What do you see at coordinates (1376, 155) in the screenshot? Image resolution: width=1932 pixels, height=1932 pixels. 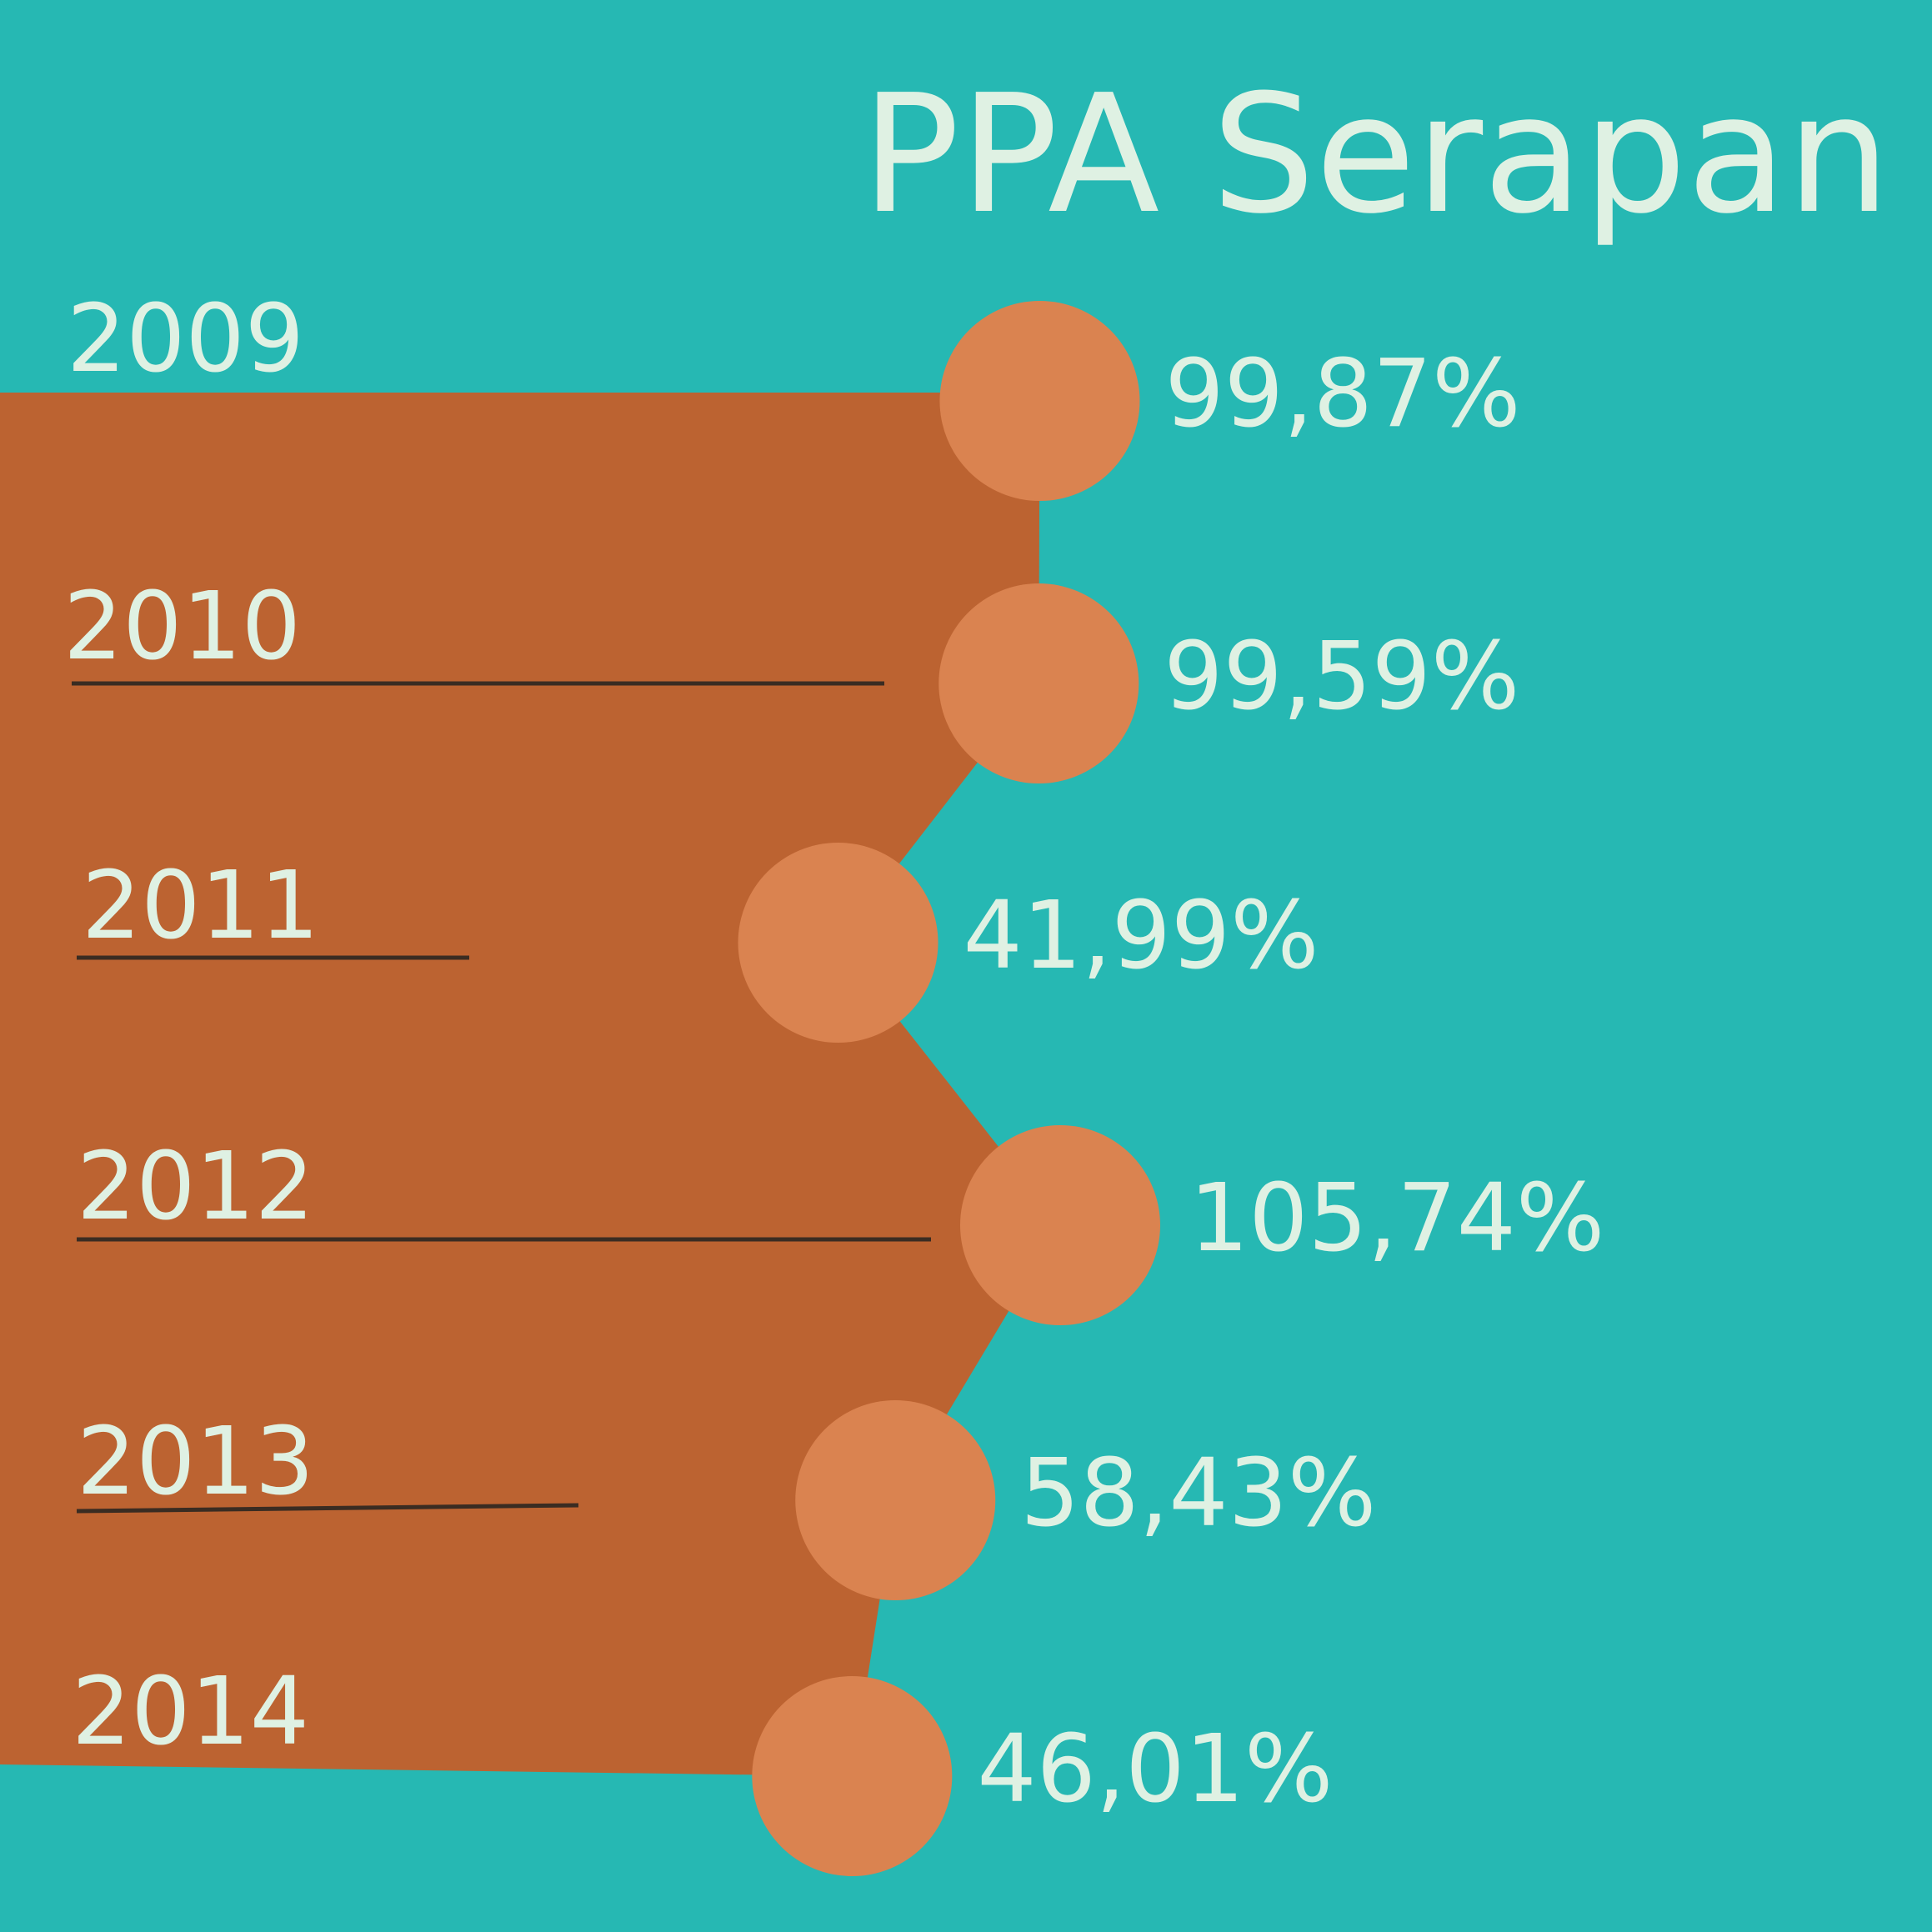 I see `chart-title: PPA Serapan` at bounding box center [1376, 155].